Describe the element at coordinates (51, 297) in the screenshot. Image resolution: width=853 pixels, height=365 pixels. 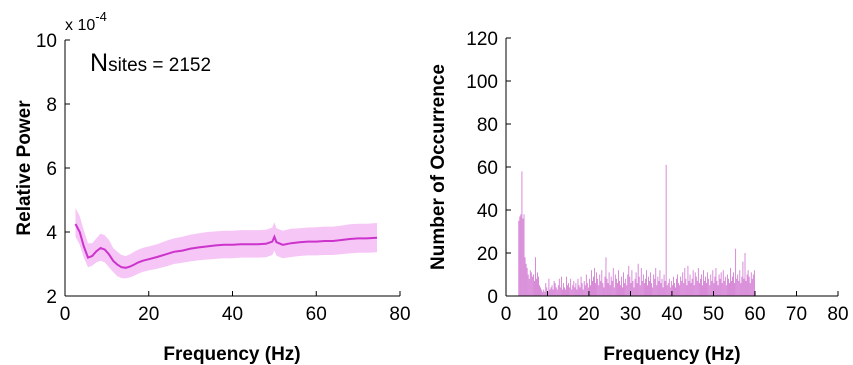
I see `y-tick-label: 2` at that location.